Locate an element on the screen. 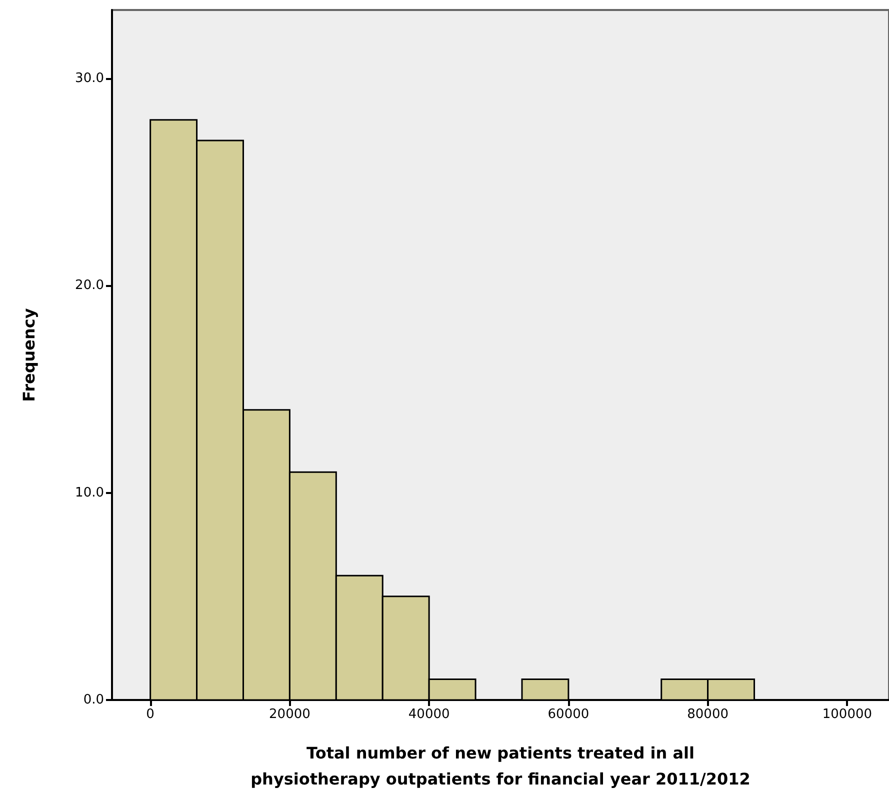  x-tick-label: 40000 is located at coordinates (429, 714).